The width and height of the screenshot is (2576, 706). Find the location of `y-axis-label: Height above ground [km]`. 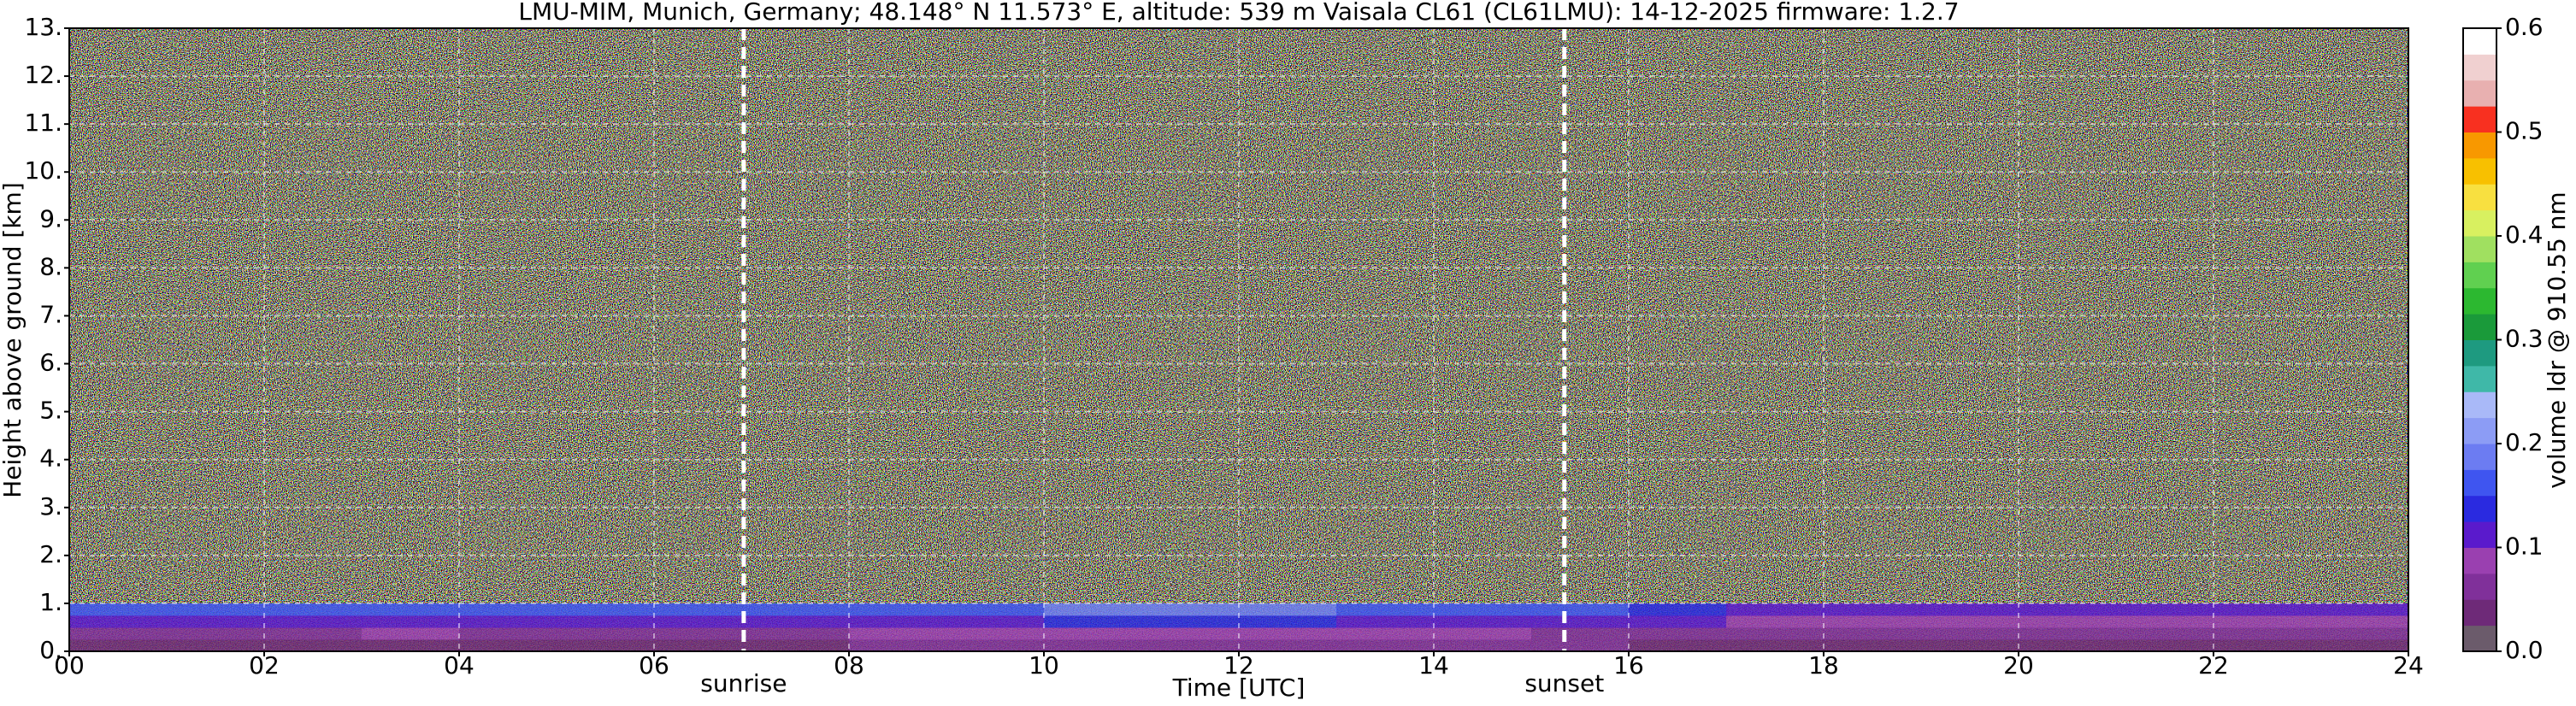

y-axis-label: Height above ground [km] is located at coordinates (14, 340).